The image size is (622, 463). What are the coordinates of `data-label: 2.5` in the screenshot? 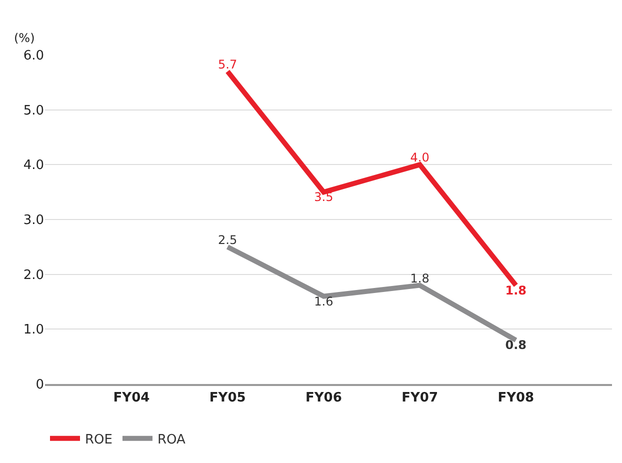 It's located at (228, 239).